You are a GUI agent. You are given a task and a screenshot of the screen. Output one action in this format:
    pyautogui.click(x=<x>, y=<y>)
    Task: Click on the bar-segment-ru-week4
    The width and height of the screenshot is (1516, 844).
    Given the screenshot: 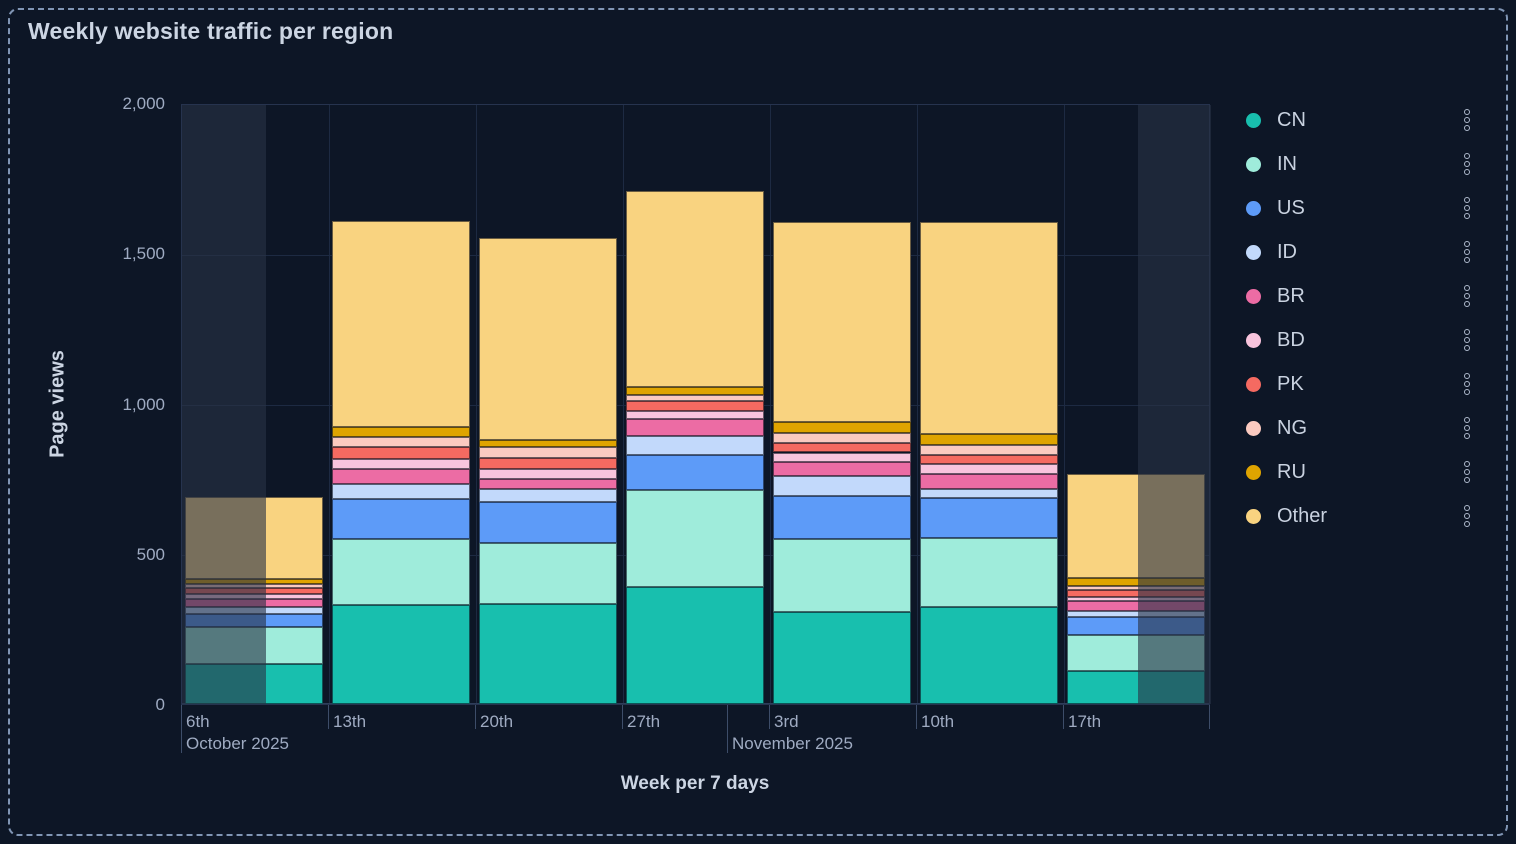 What is the action you would take?
    pyautogui.click(x=695, y=390)
    